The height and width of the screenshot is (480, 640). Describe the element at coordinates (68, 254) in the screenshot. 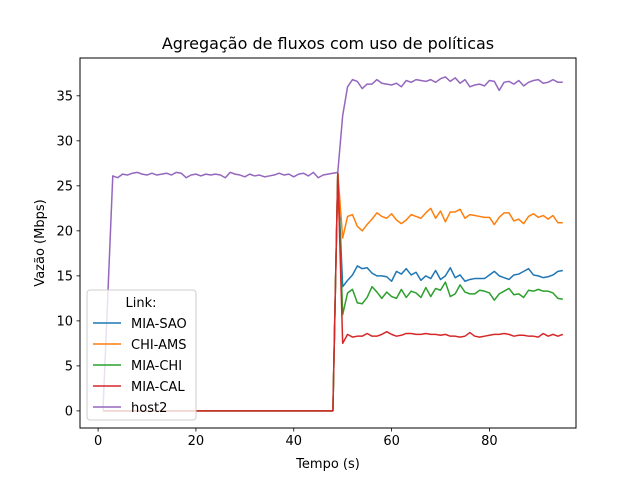

I see `y-axis: 0 5 10 15 20 25 30 35` at that location.